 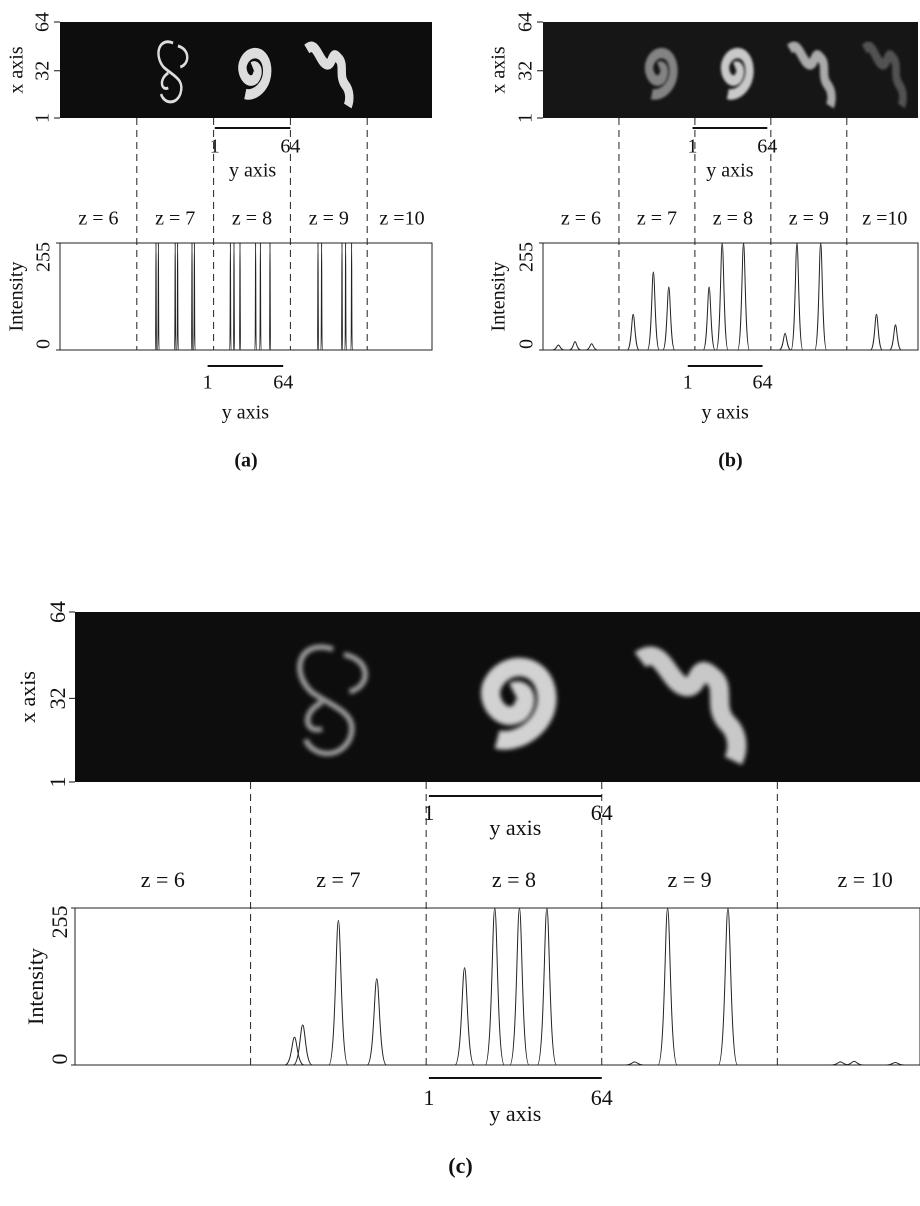 What do you see at coordinates (730, 461) in the screenshot?
I see `caption: (b)` at bounding box center [730, 461].